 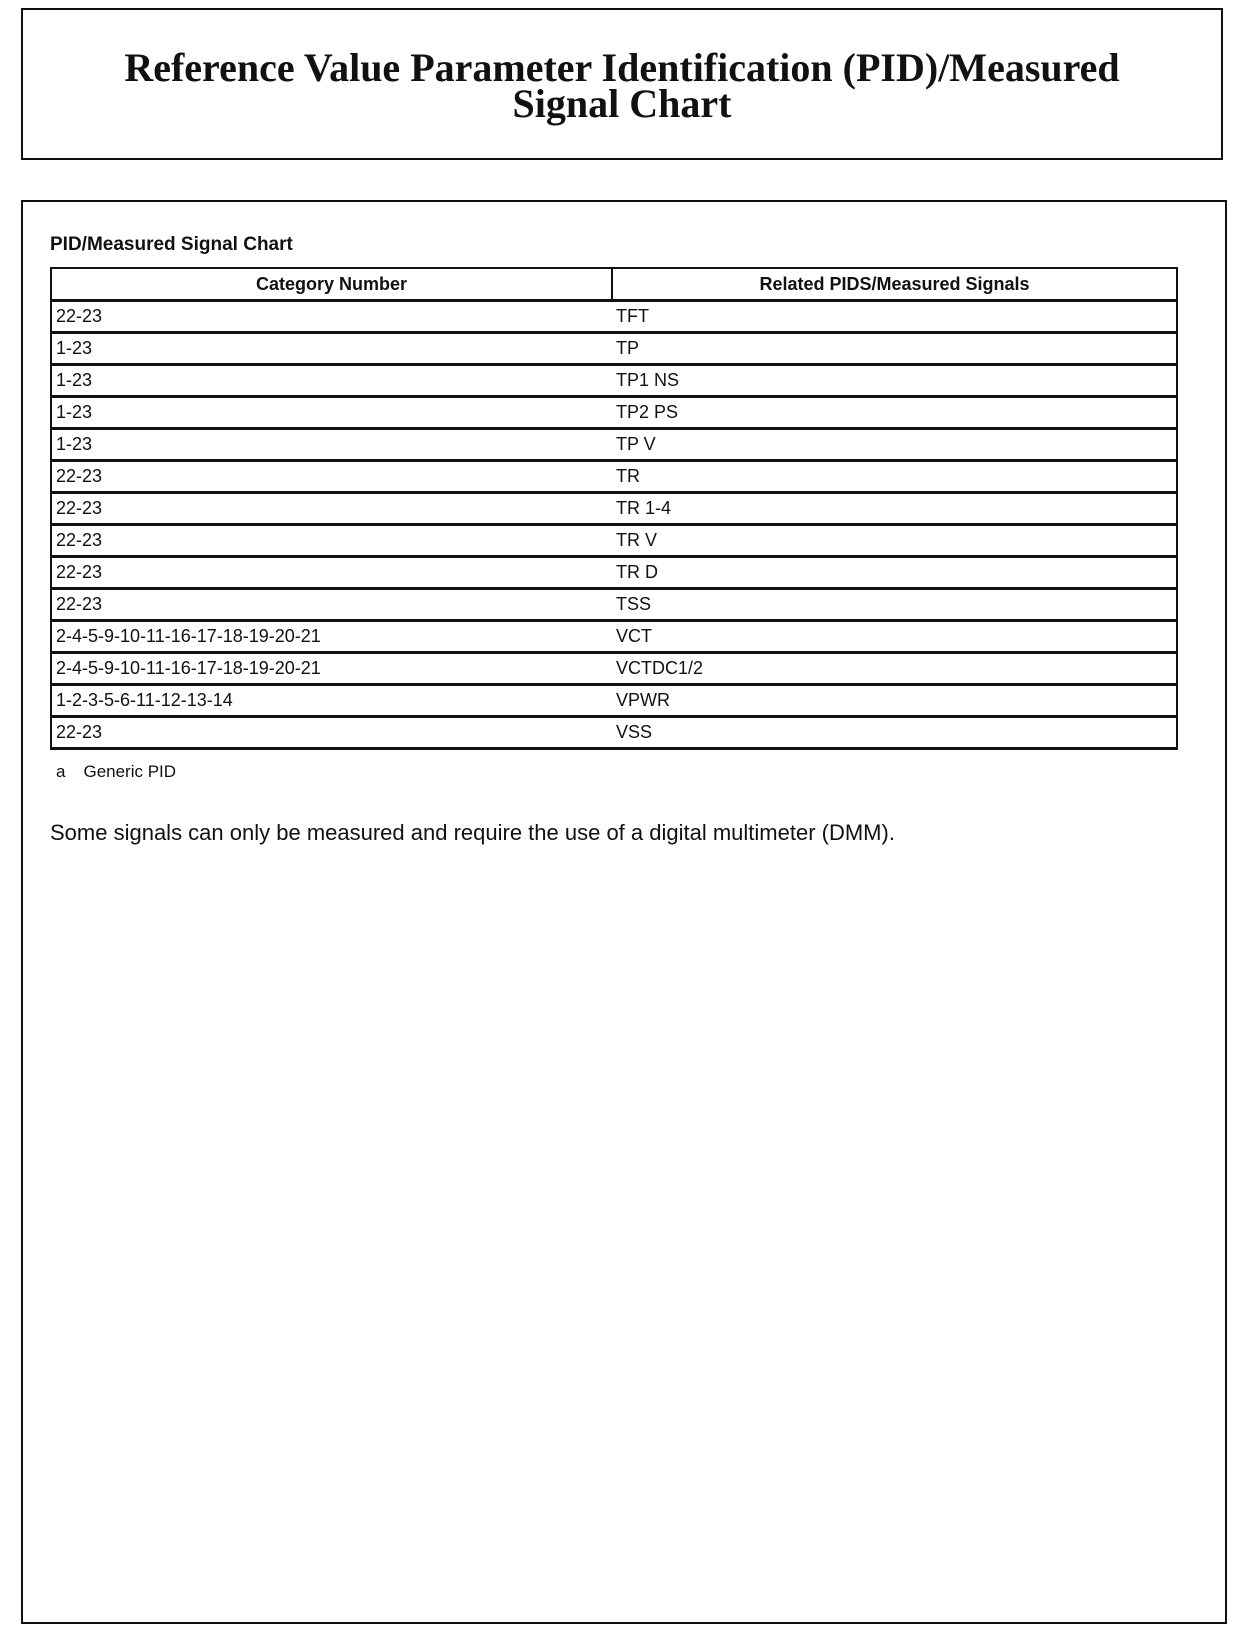 I want to click on table-row: 22-23 TR, so click(x=614, y=477).